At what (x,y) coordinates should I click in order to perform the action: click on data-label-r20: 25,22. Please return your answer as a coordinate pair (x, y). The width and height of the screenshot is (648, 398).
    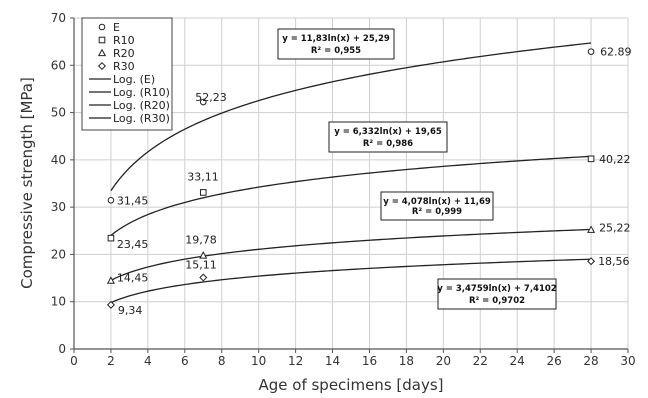
    Looking at the image, I should click on (615, 228).